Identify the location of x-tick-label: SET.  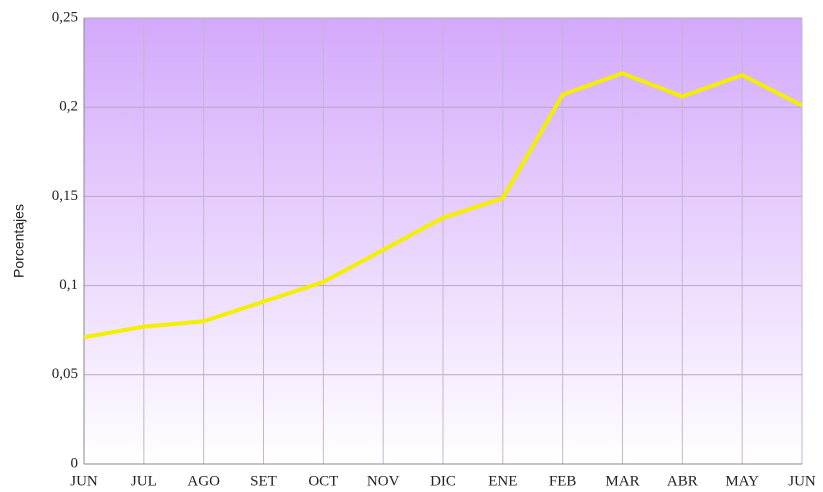
(263, 481).